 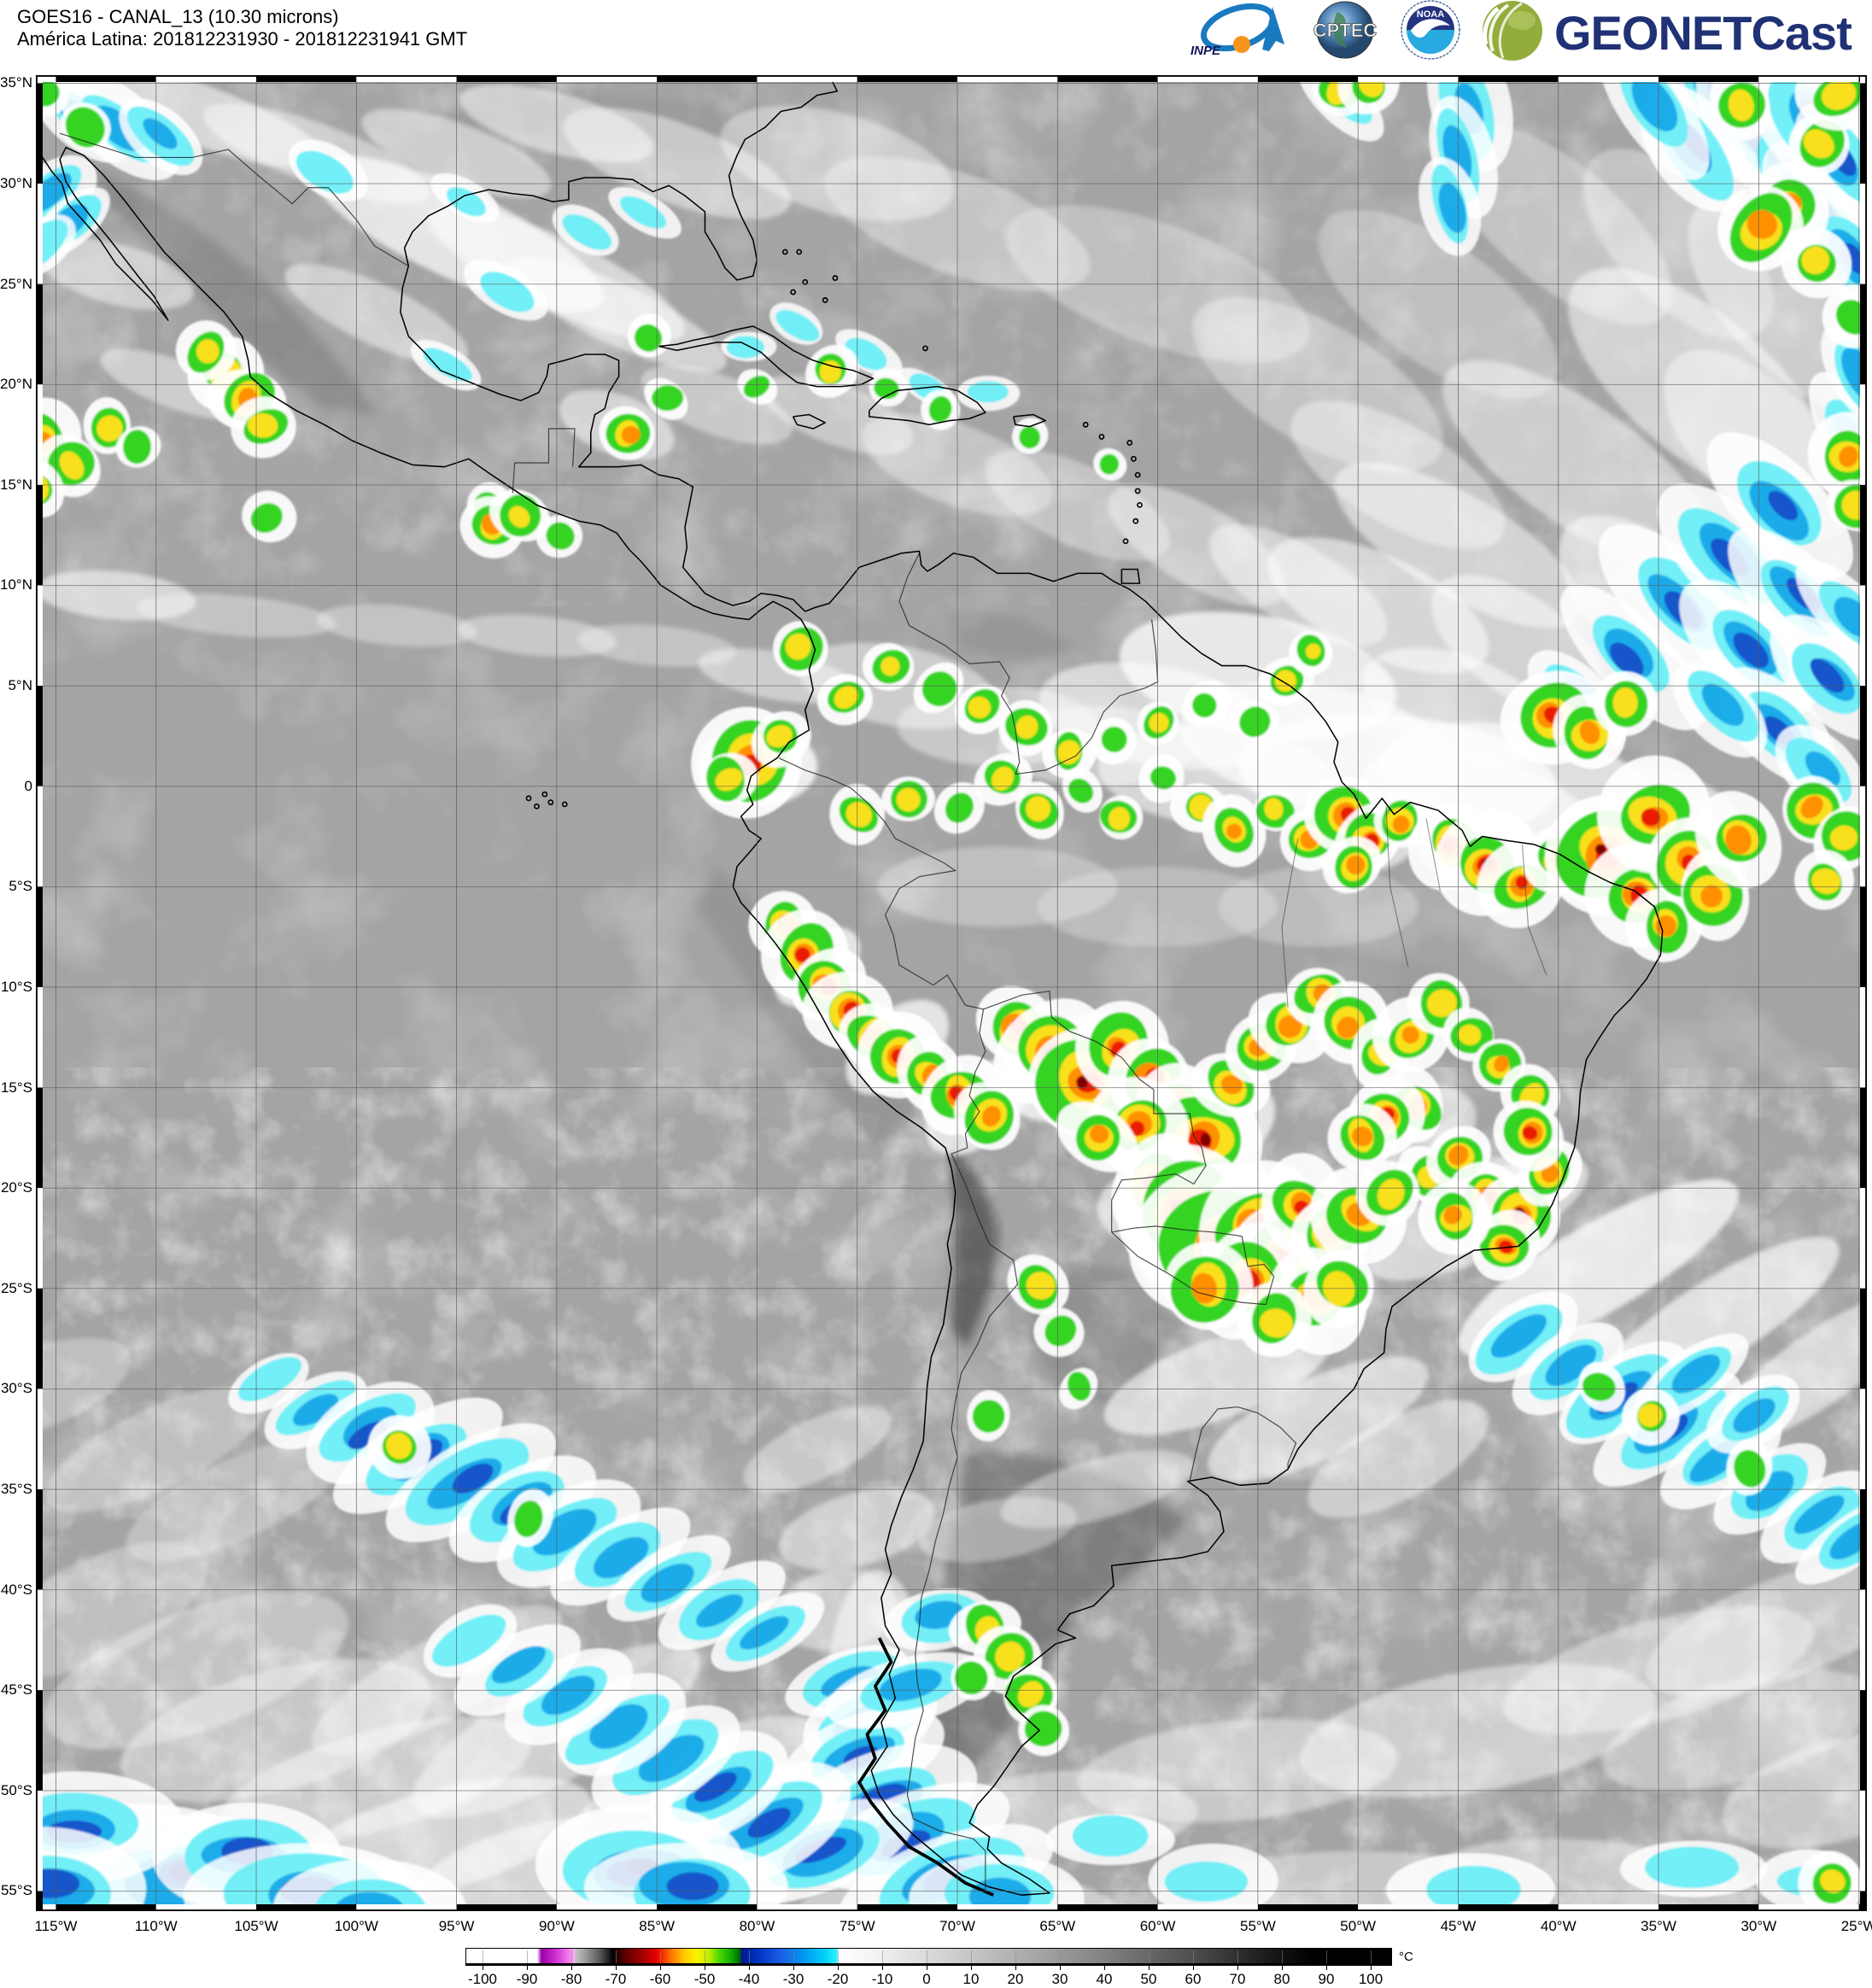 What do you see at coordinates (571, 1979) in the screenshot?
I see `colorbar-tick-label: -80` at bounding box center [571, 1979].